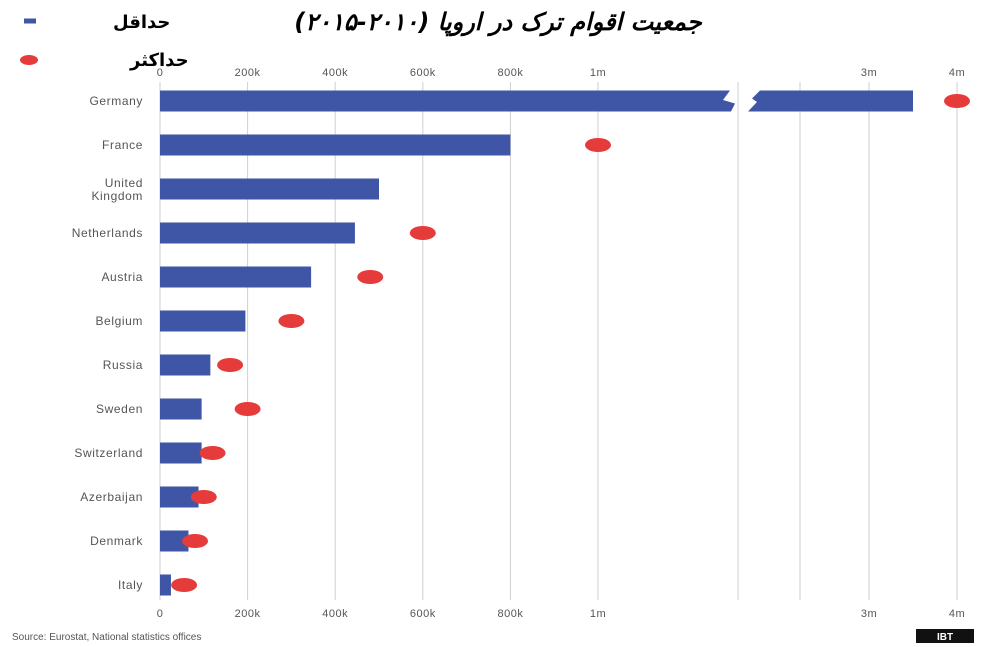 The width and height of the screenshot is (1004, 647). What do you see at coordinates (236, 277) in the screenshot?
I see `bar-austria` at bounding box center [236, 277].